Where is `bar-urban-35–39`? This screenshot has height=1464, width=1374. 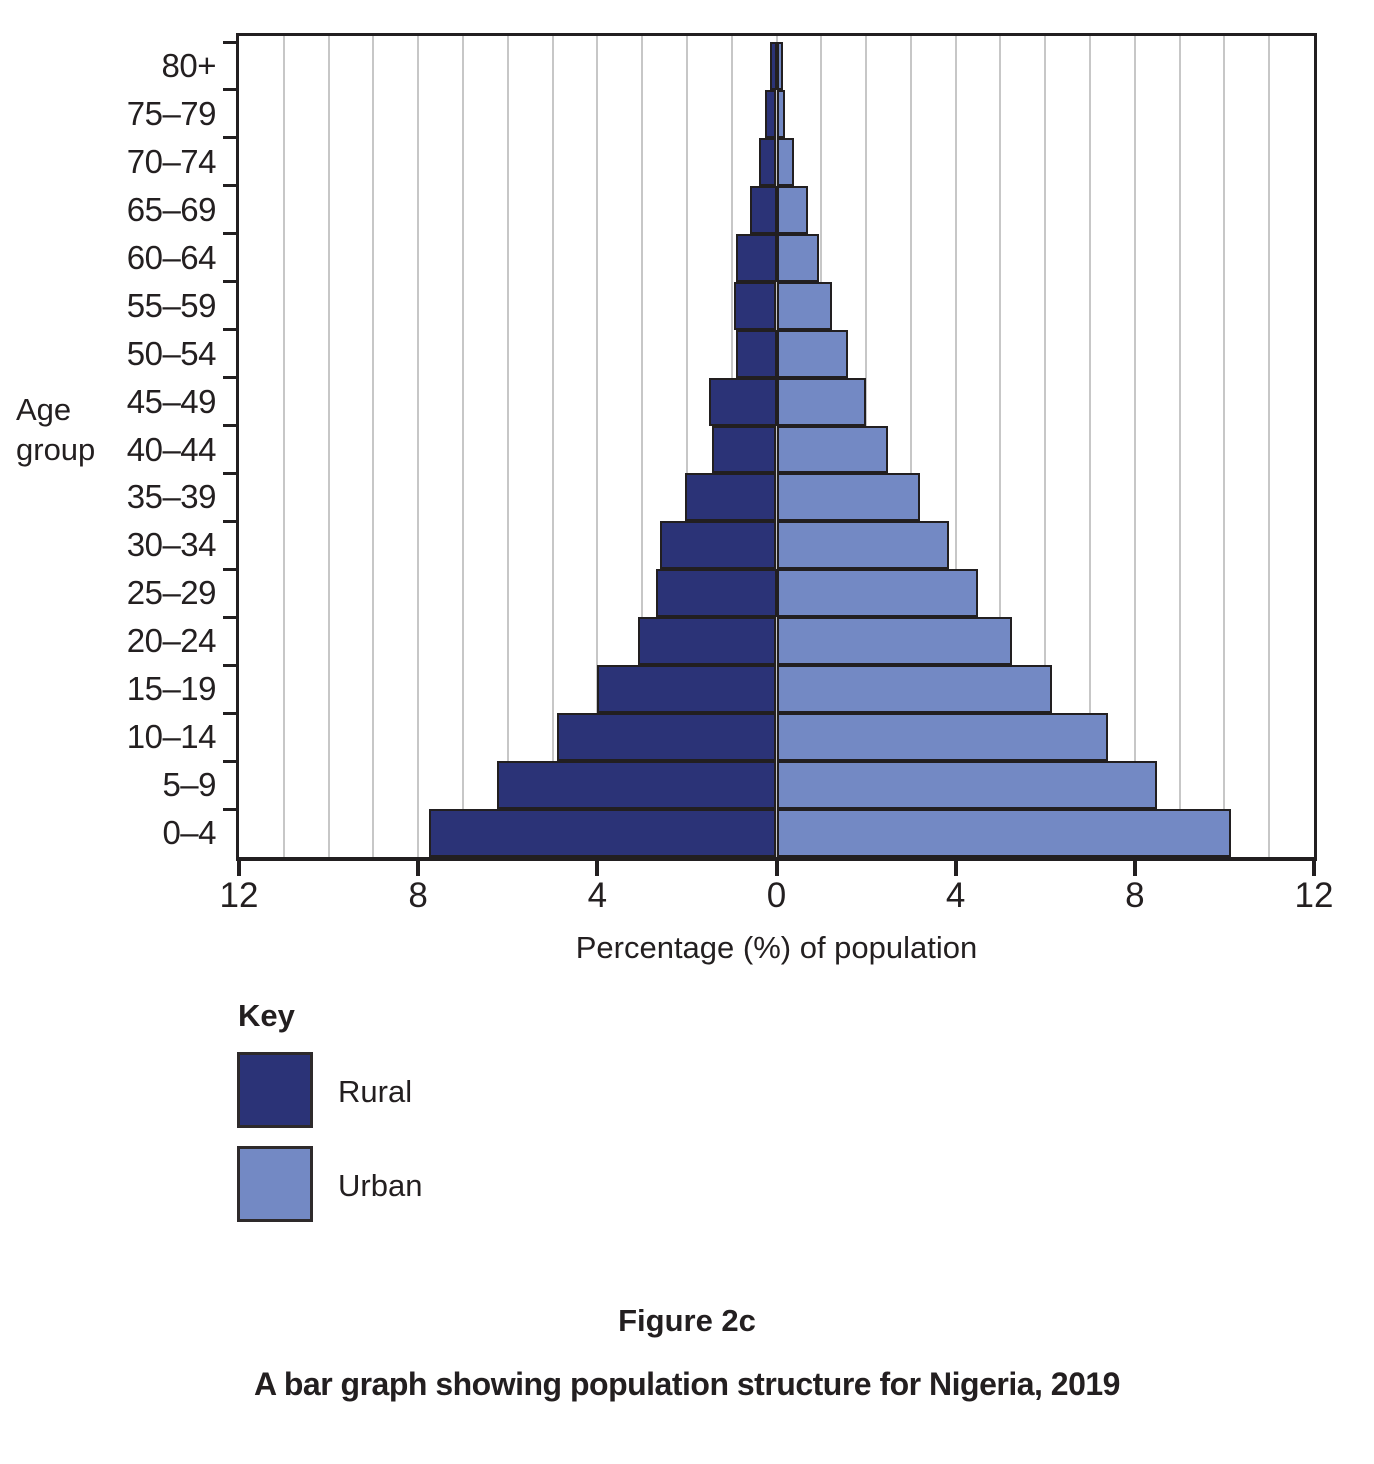 bar-urban-35–39 is located at coordinates (848, 497).